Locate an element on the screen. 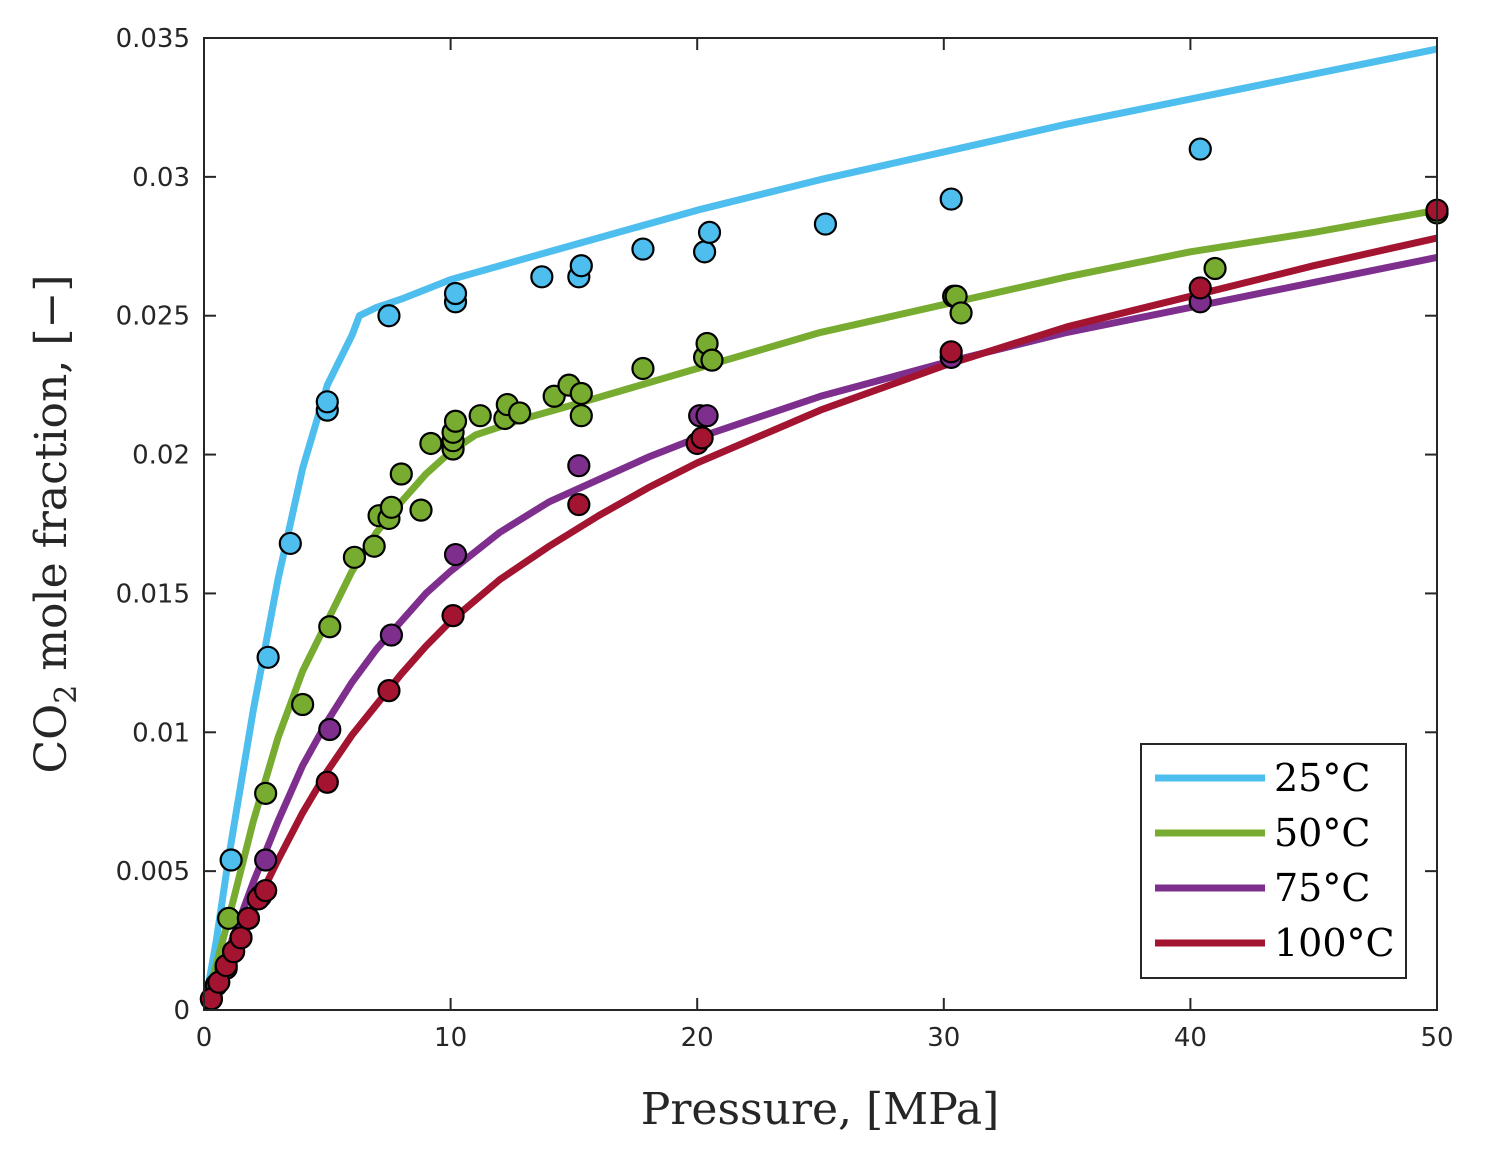 The width and height of the screenshot is (1488, 1153). y-tick-label: 0.015 is located at coordinates (153, 594).